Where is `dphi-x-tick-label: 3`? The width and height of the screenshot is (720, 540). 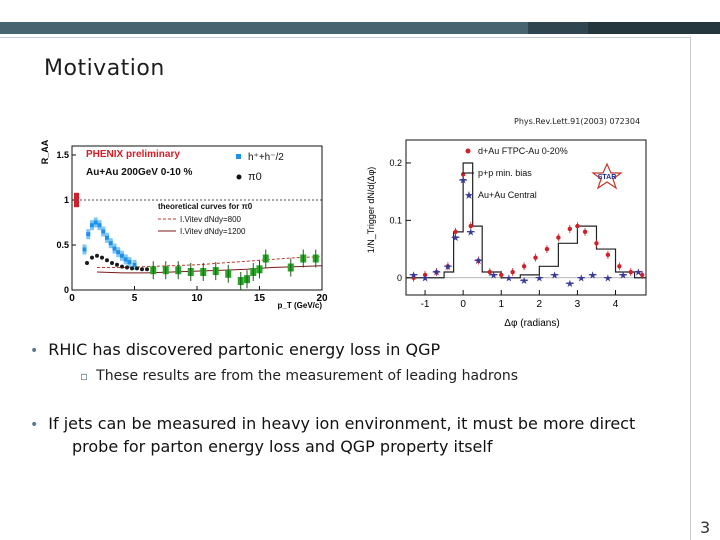 dphi-x-tick-label: 3 is located at coordinates (578, 304).